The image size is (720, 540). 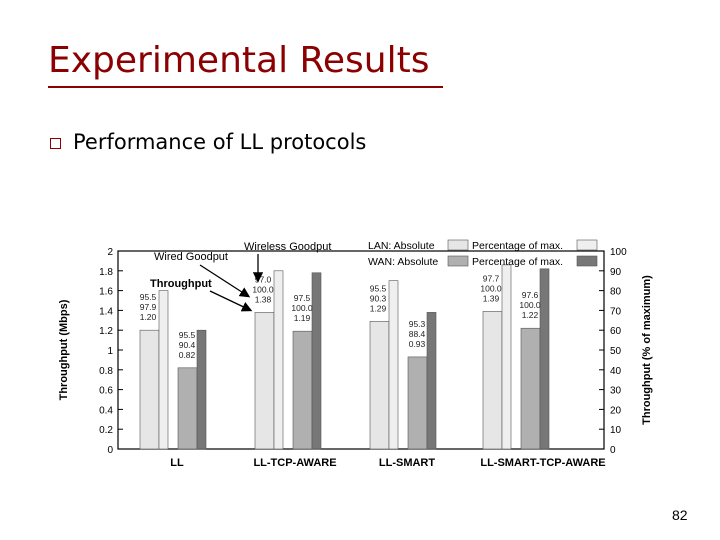 I want to click on bar-value-label: 88.4, so click(x=417, y=334).